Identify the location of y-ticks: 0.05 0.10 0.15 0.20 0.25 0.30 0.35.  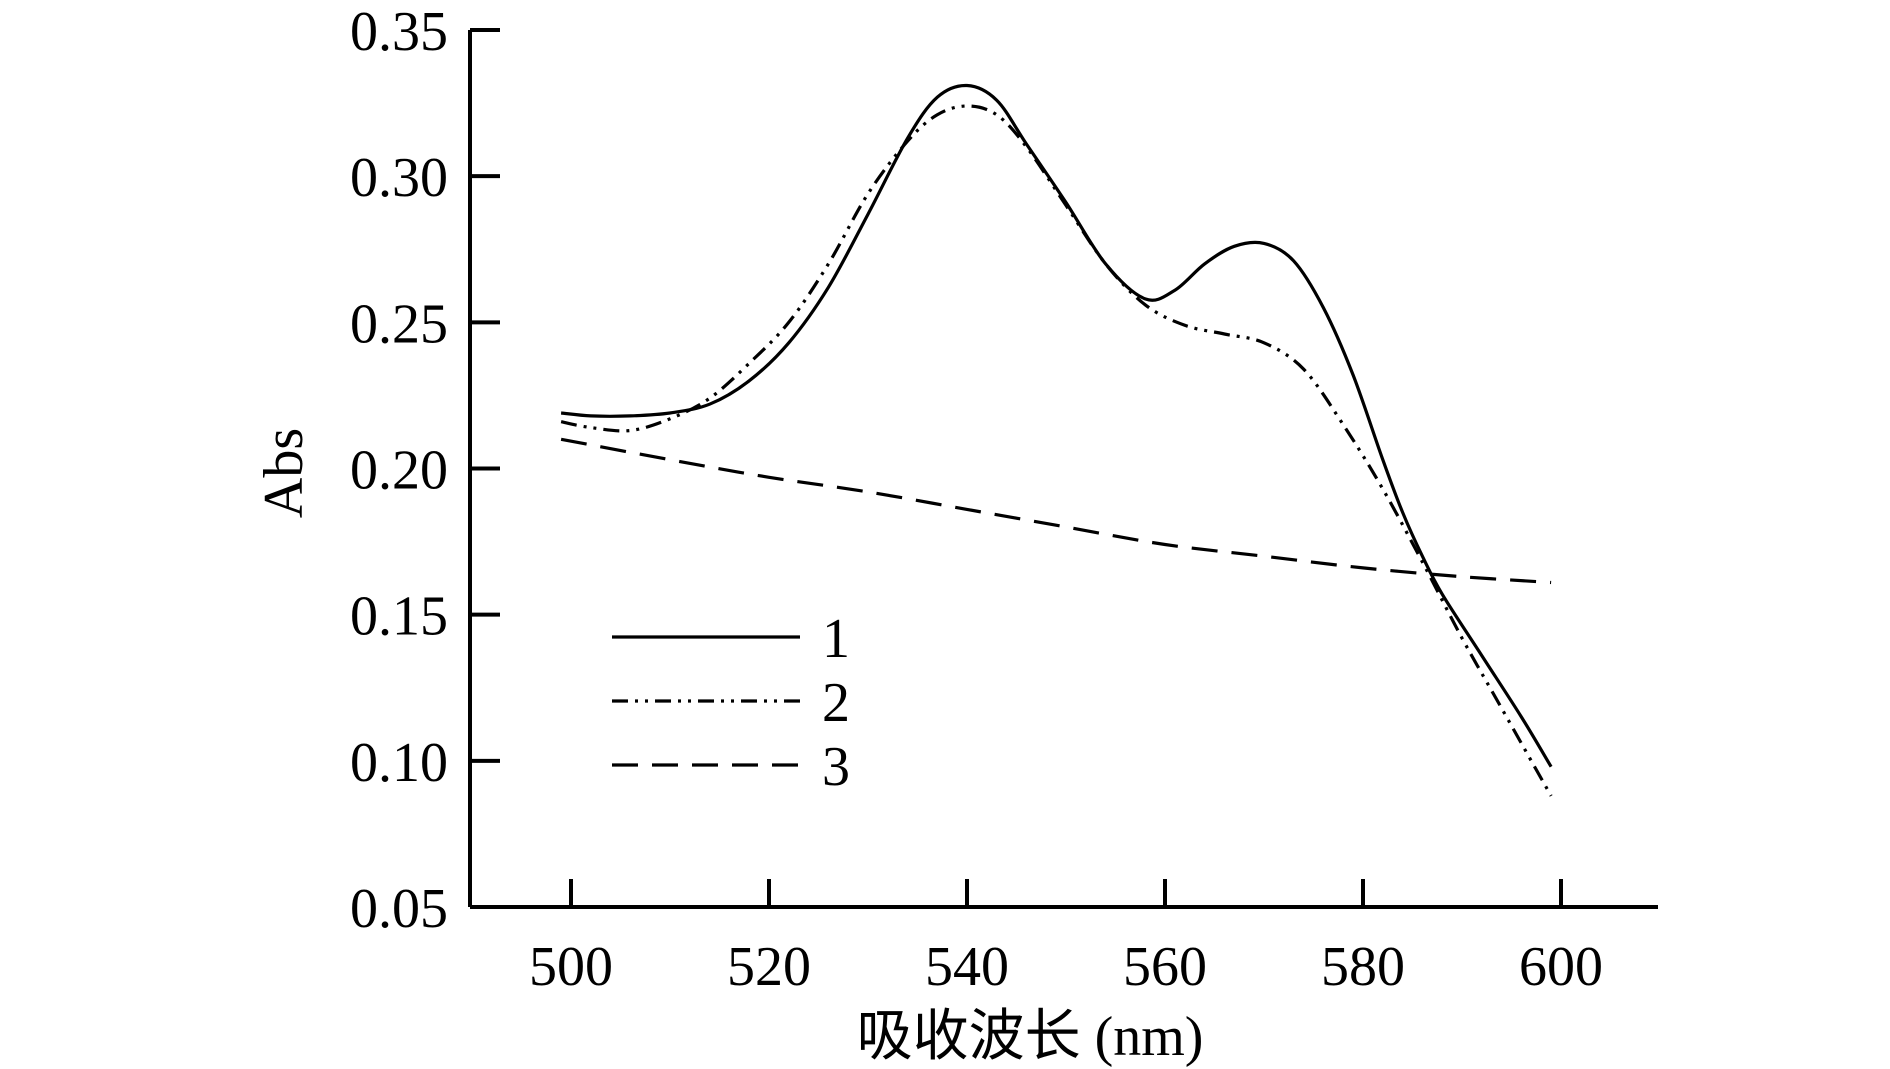
(425, 470).